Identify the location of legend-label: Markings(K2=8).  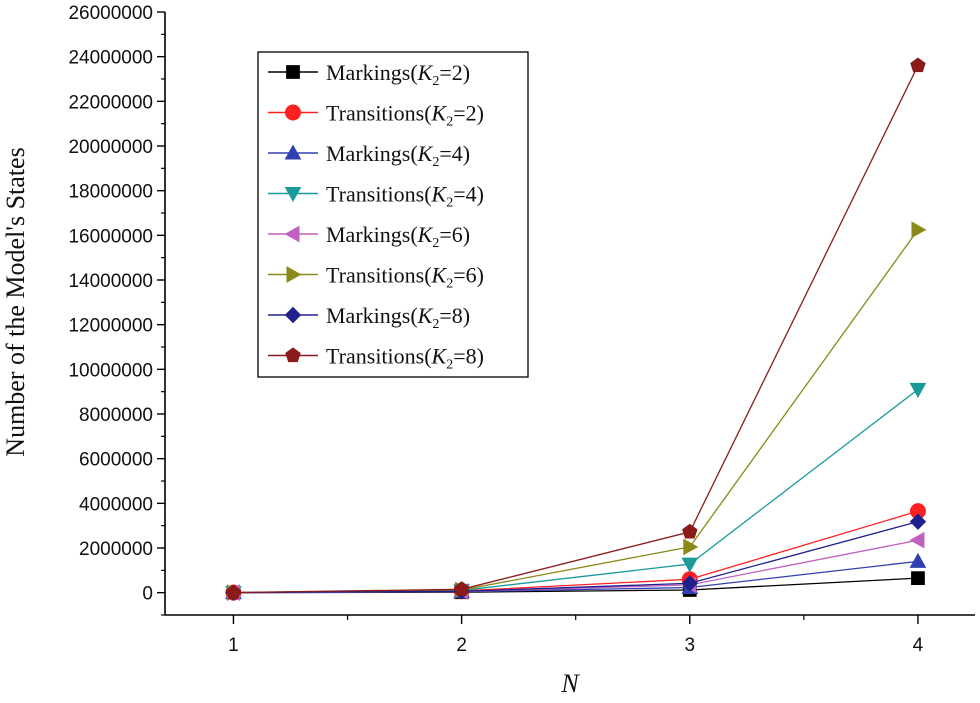
(398, 317).